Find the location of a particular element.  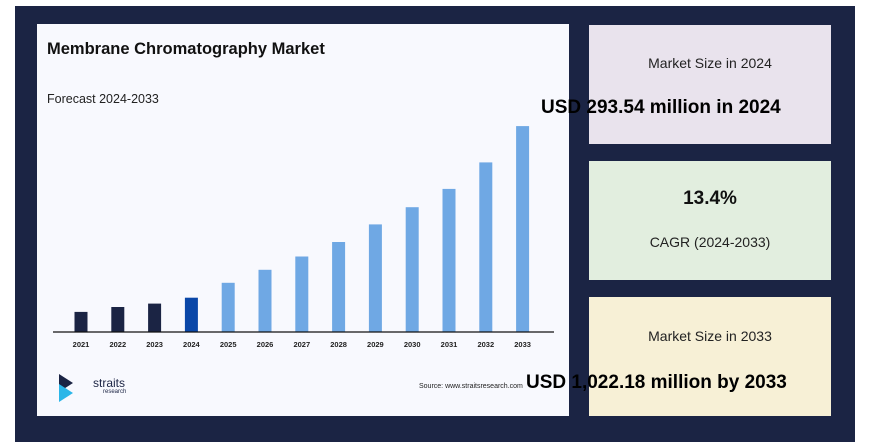

bar-2031 is located at coordinates (449, 260).